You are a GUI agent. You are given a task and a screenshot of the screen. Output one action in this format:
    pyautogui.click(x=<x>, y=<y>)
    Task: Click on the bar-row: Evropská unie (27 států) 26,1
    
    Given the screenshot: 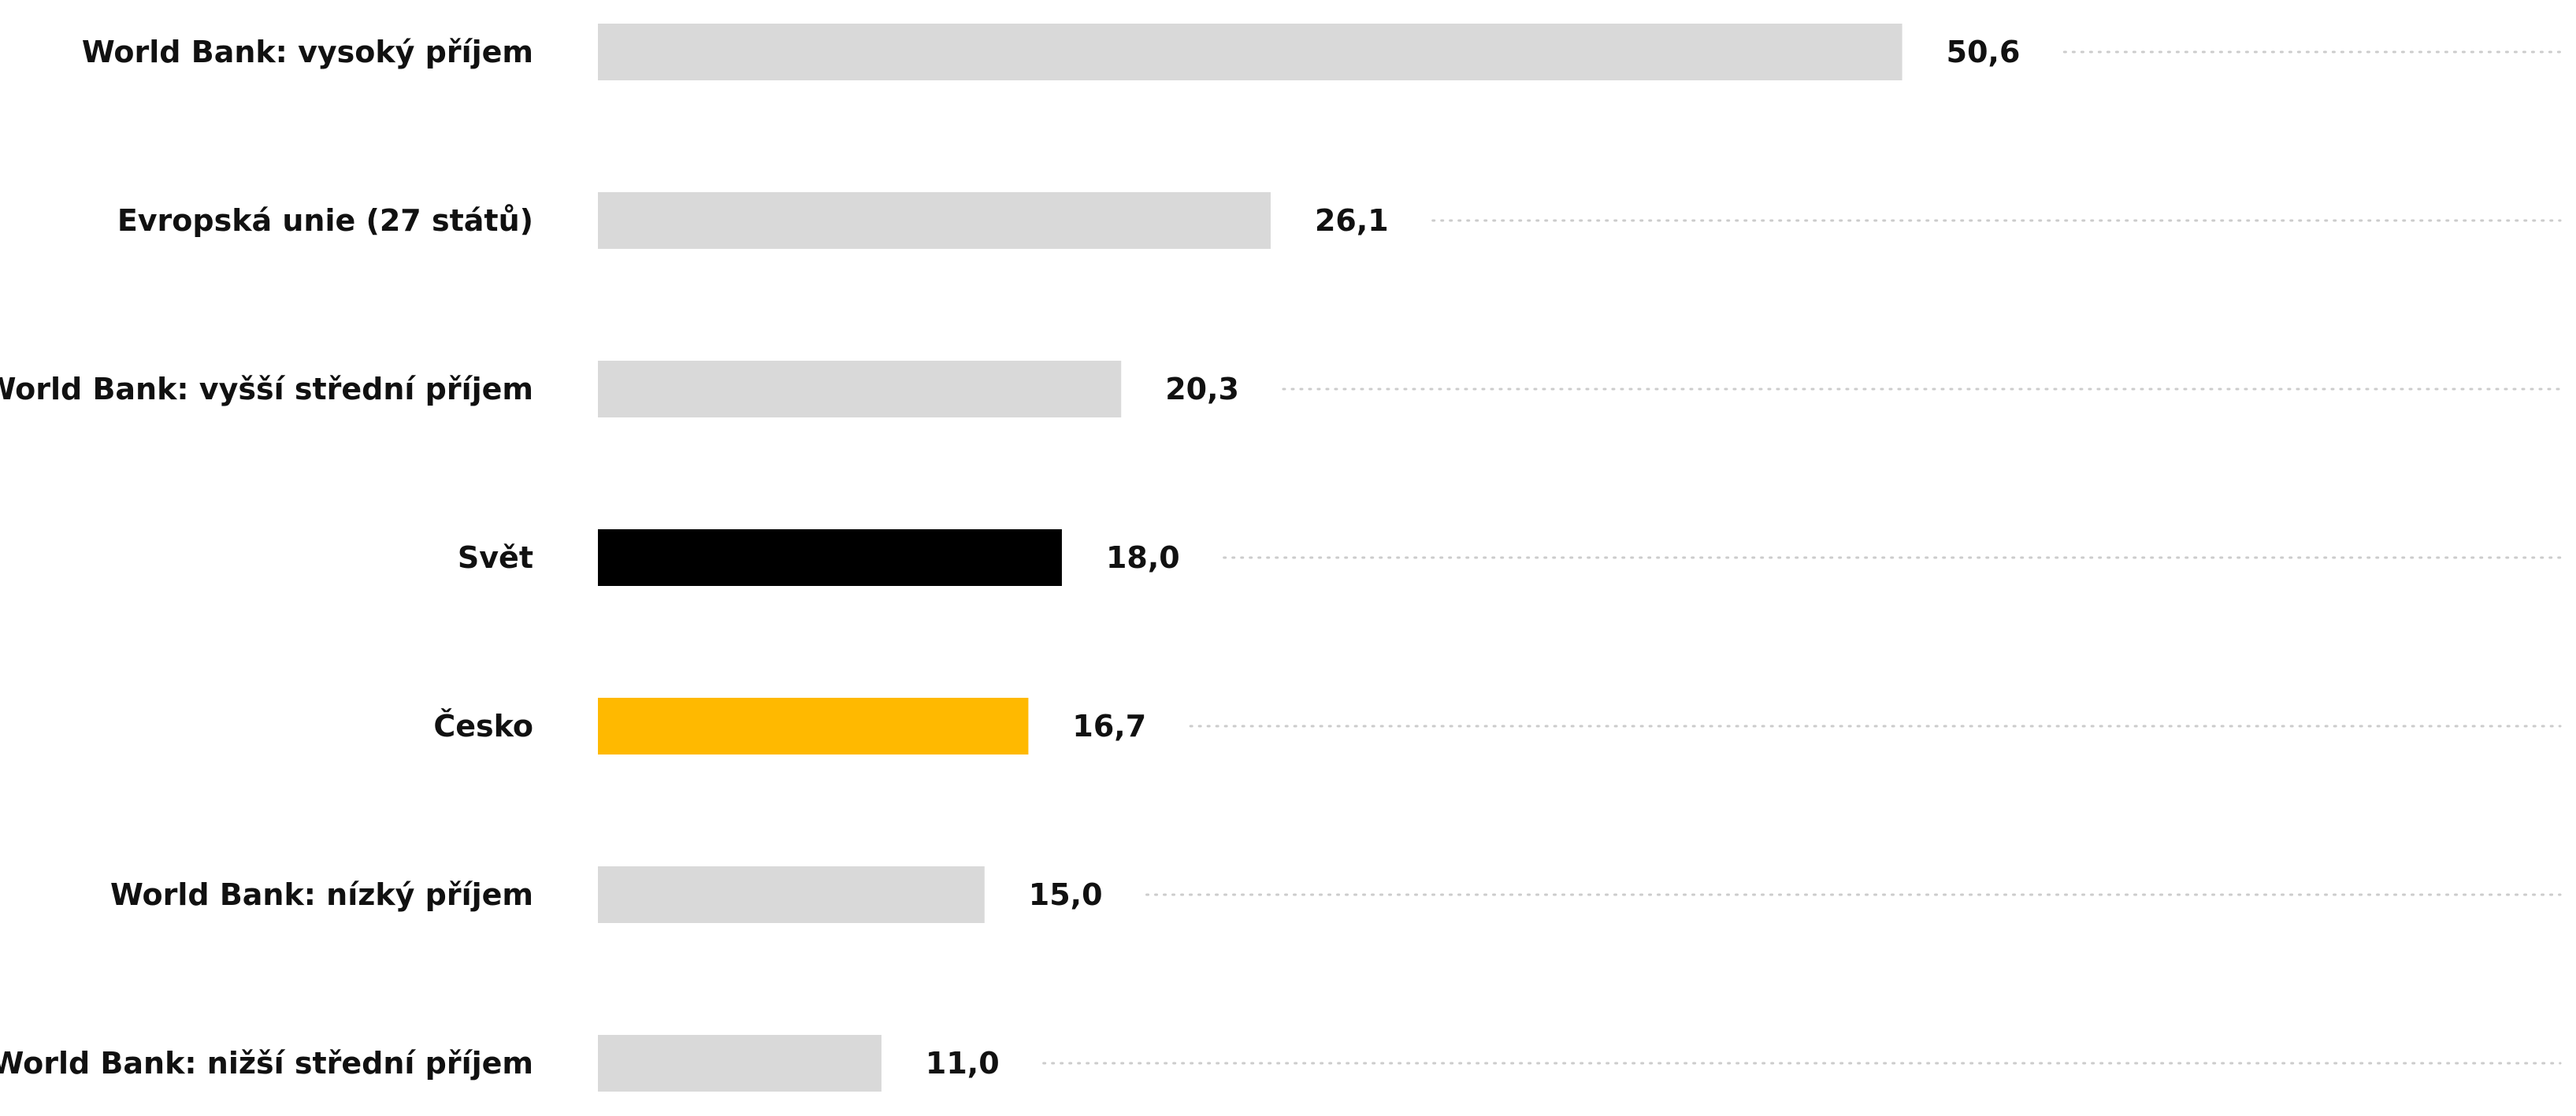 What is the action you would take?
    pyautogui.click(x=1339, y=220)
    